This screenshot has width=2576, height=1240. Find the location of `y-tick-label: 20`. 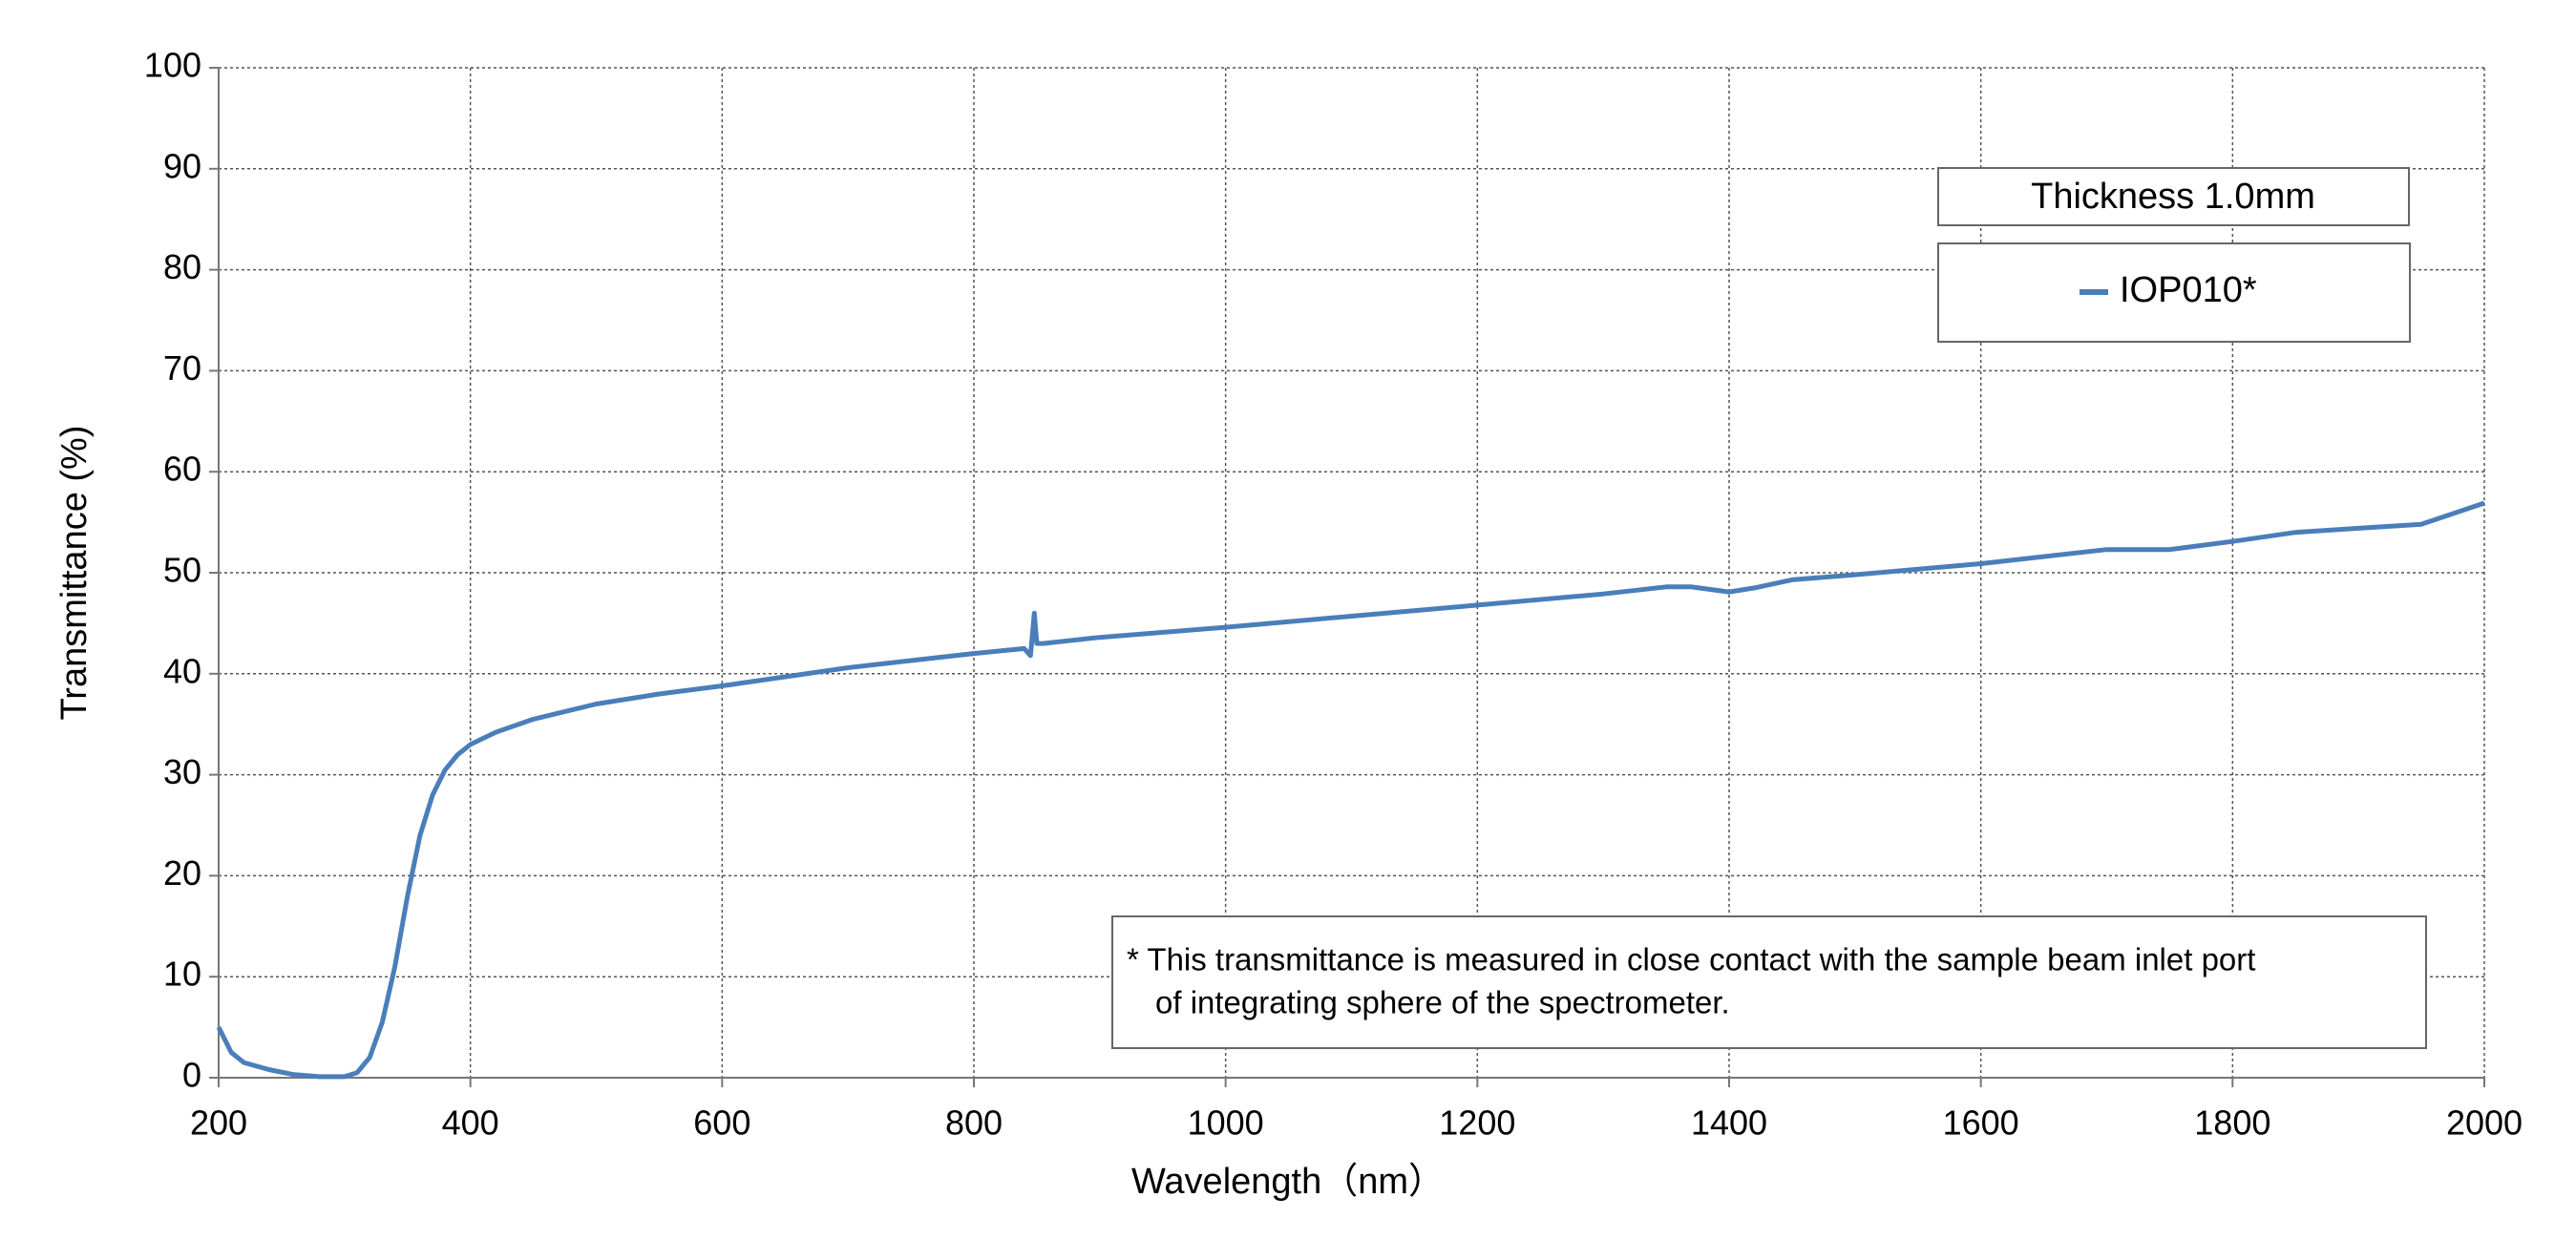

y-tick-label: 20 is located at coordinates (182, 873).